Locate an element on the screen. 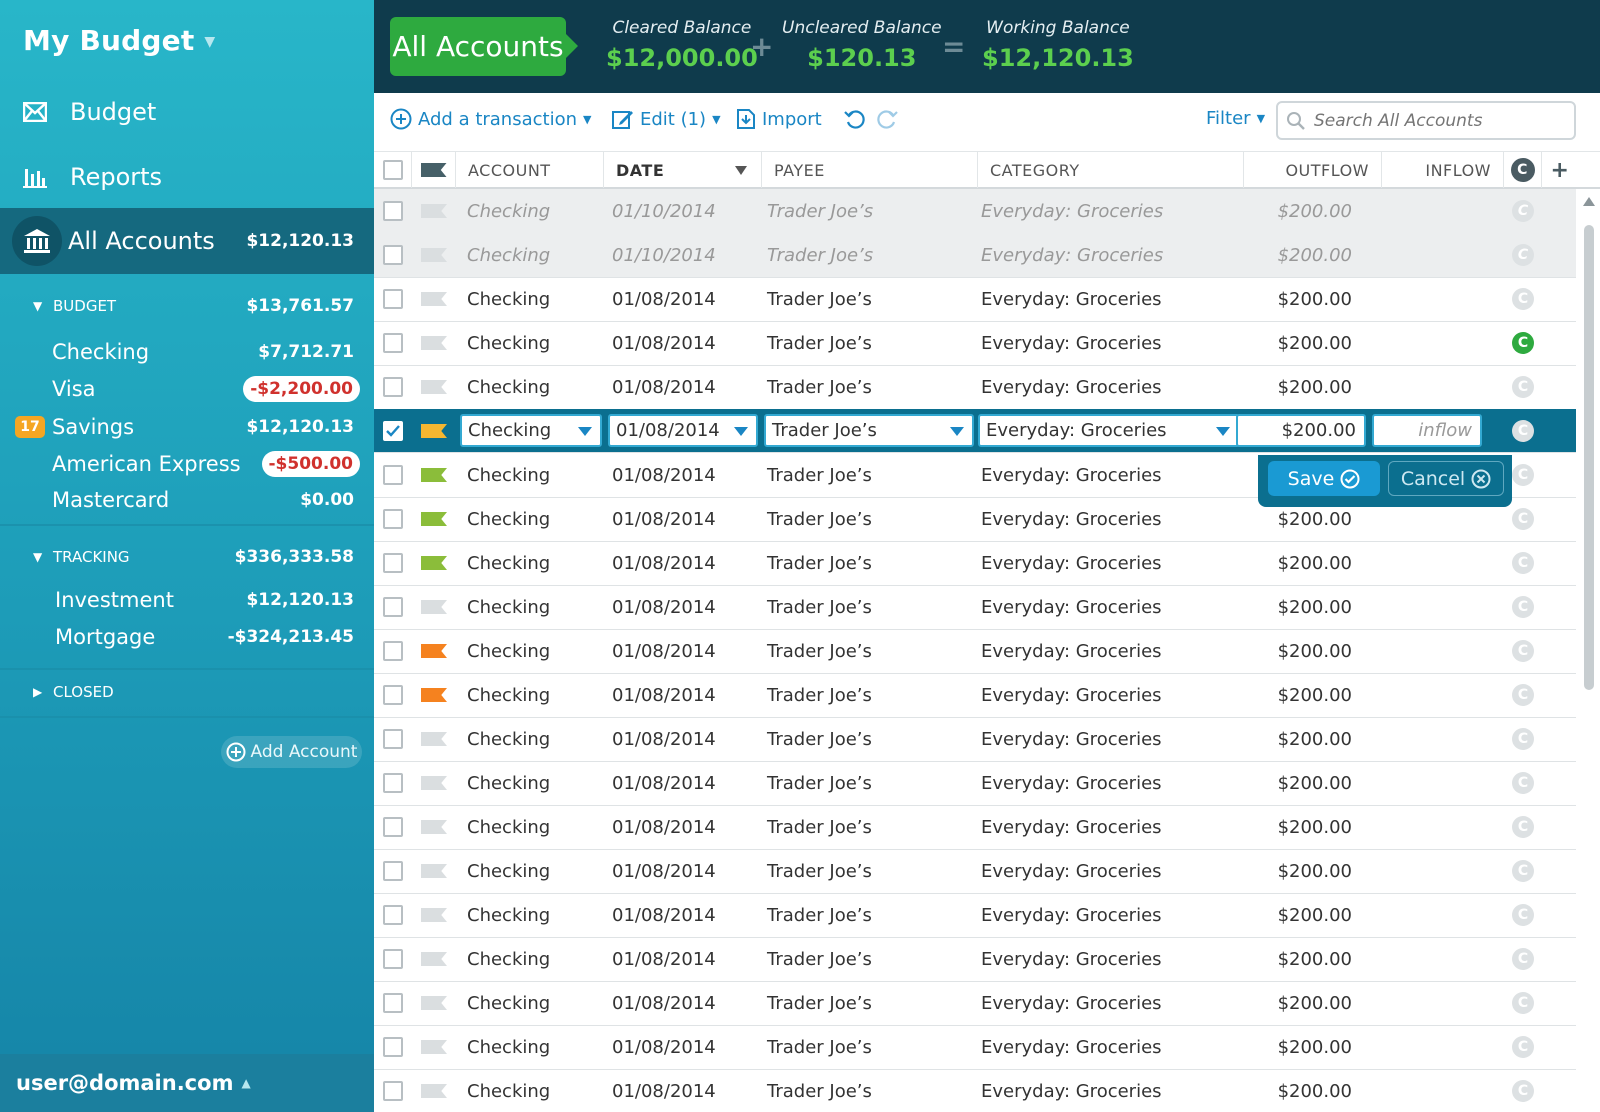 This screenshot has height=1112, width=1600. sidebar-account-checking: Checking $7,712.71 is located at coordinates (187, 352).